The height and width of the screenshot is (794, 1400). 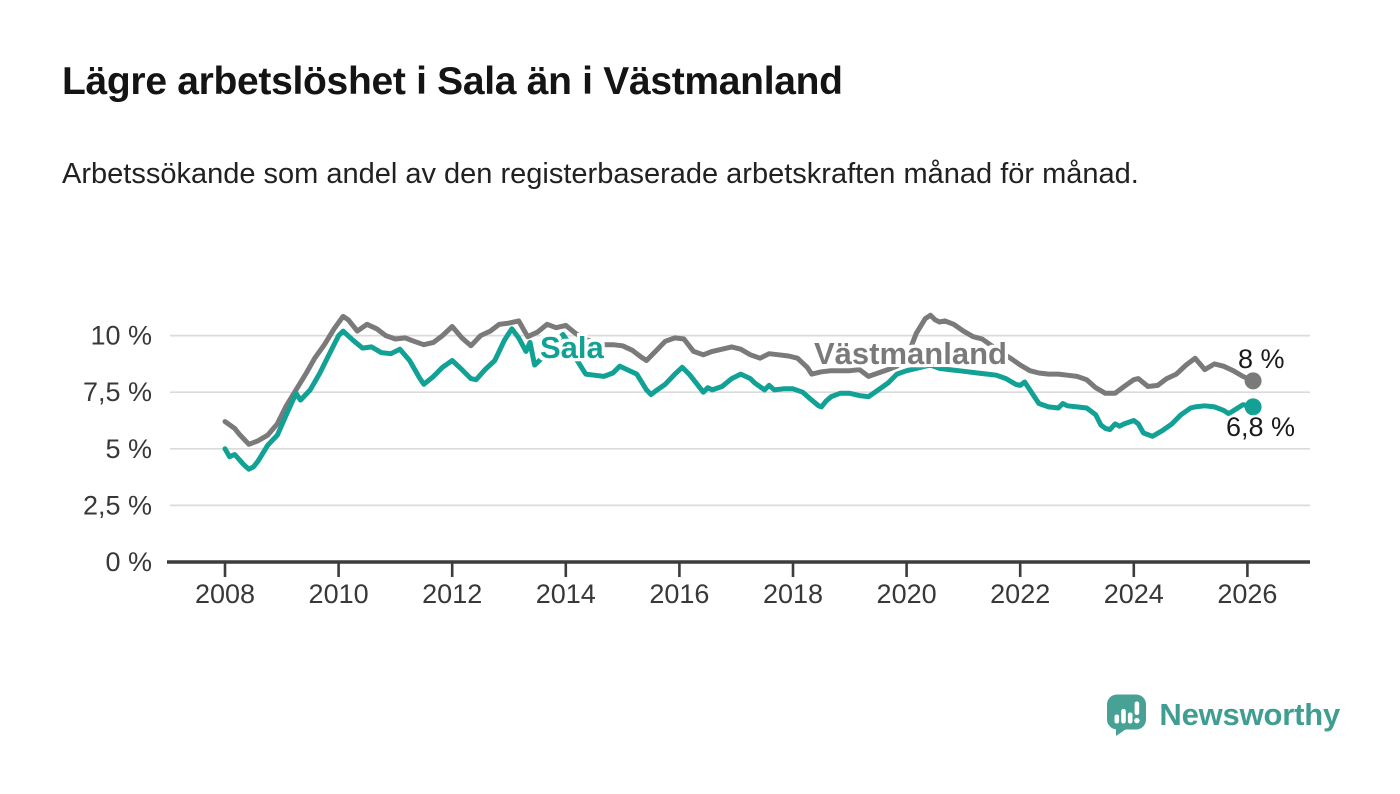 What do you see at coordinates (452, 594) in the screenshot?
I see `x-tick-label: 2012` at bounding box center [452, 594].